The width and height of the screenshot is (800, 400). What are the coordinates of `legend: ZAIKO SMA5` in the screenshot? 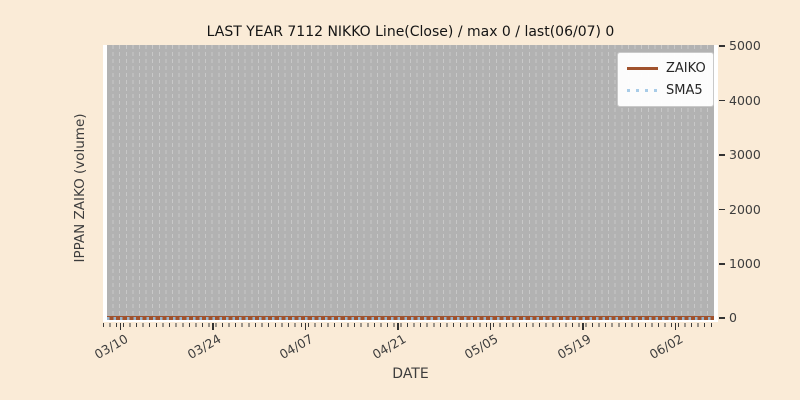 It's located at (665, 79).